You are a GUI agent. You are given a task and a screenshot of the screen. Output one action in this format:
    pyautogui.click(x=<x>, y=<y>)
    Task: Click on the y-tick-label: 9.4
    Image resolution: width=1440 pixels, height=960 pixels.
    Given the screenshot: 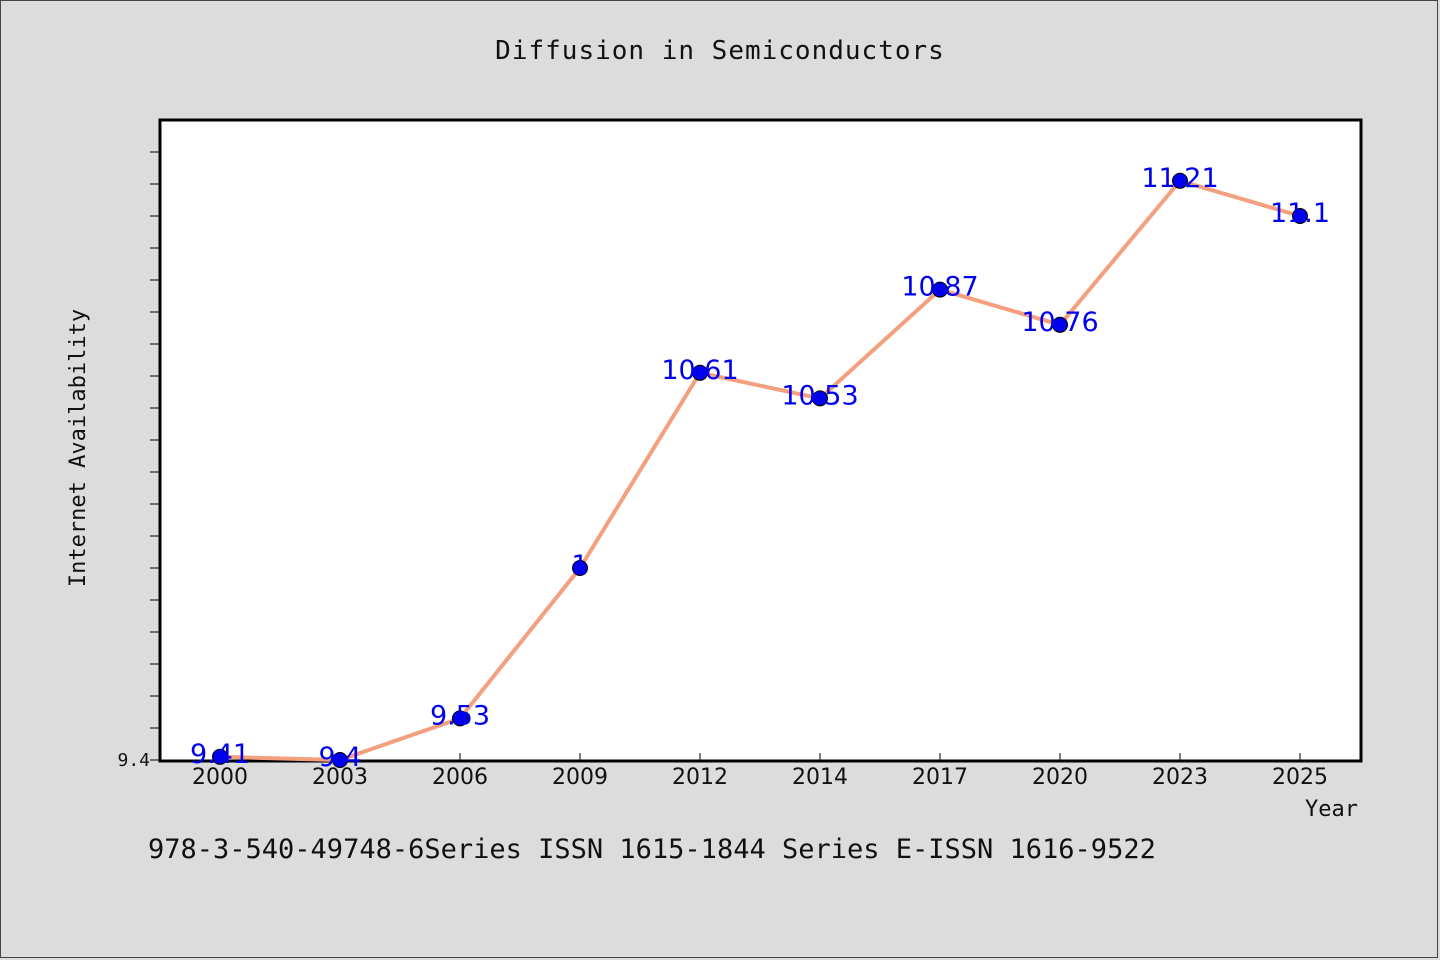 What is the action you would take?
    pyautogui.click(x=133, y=760)
    